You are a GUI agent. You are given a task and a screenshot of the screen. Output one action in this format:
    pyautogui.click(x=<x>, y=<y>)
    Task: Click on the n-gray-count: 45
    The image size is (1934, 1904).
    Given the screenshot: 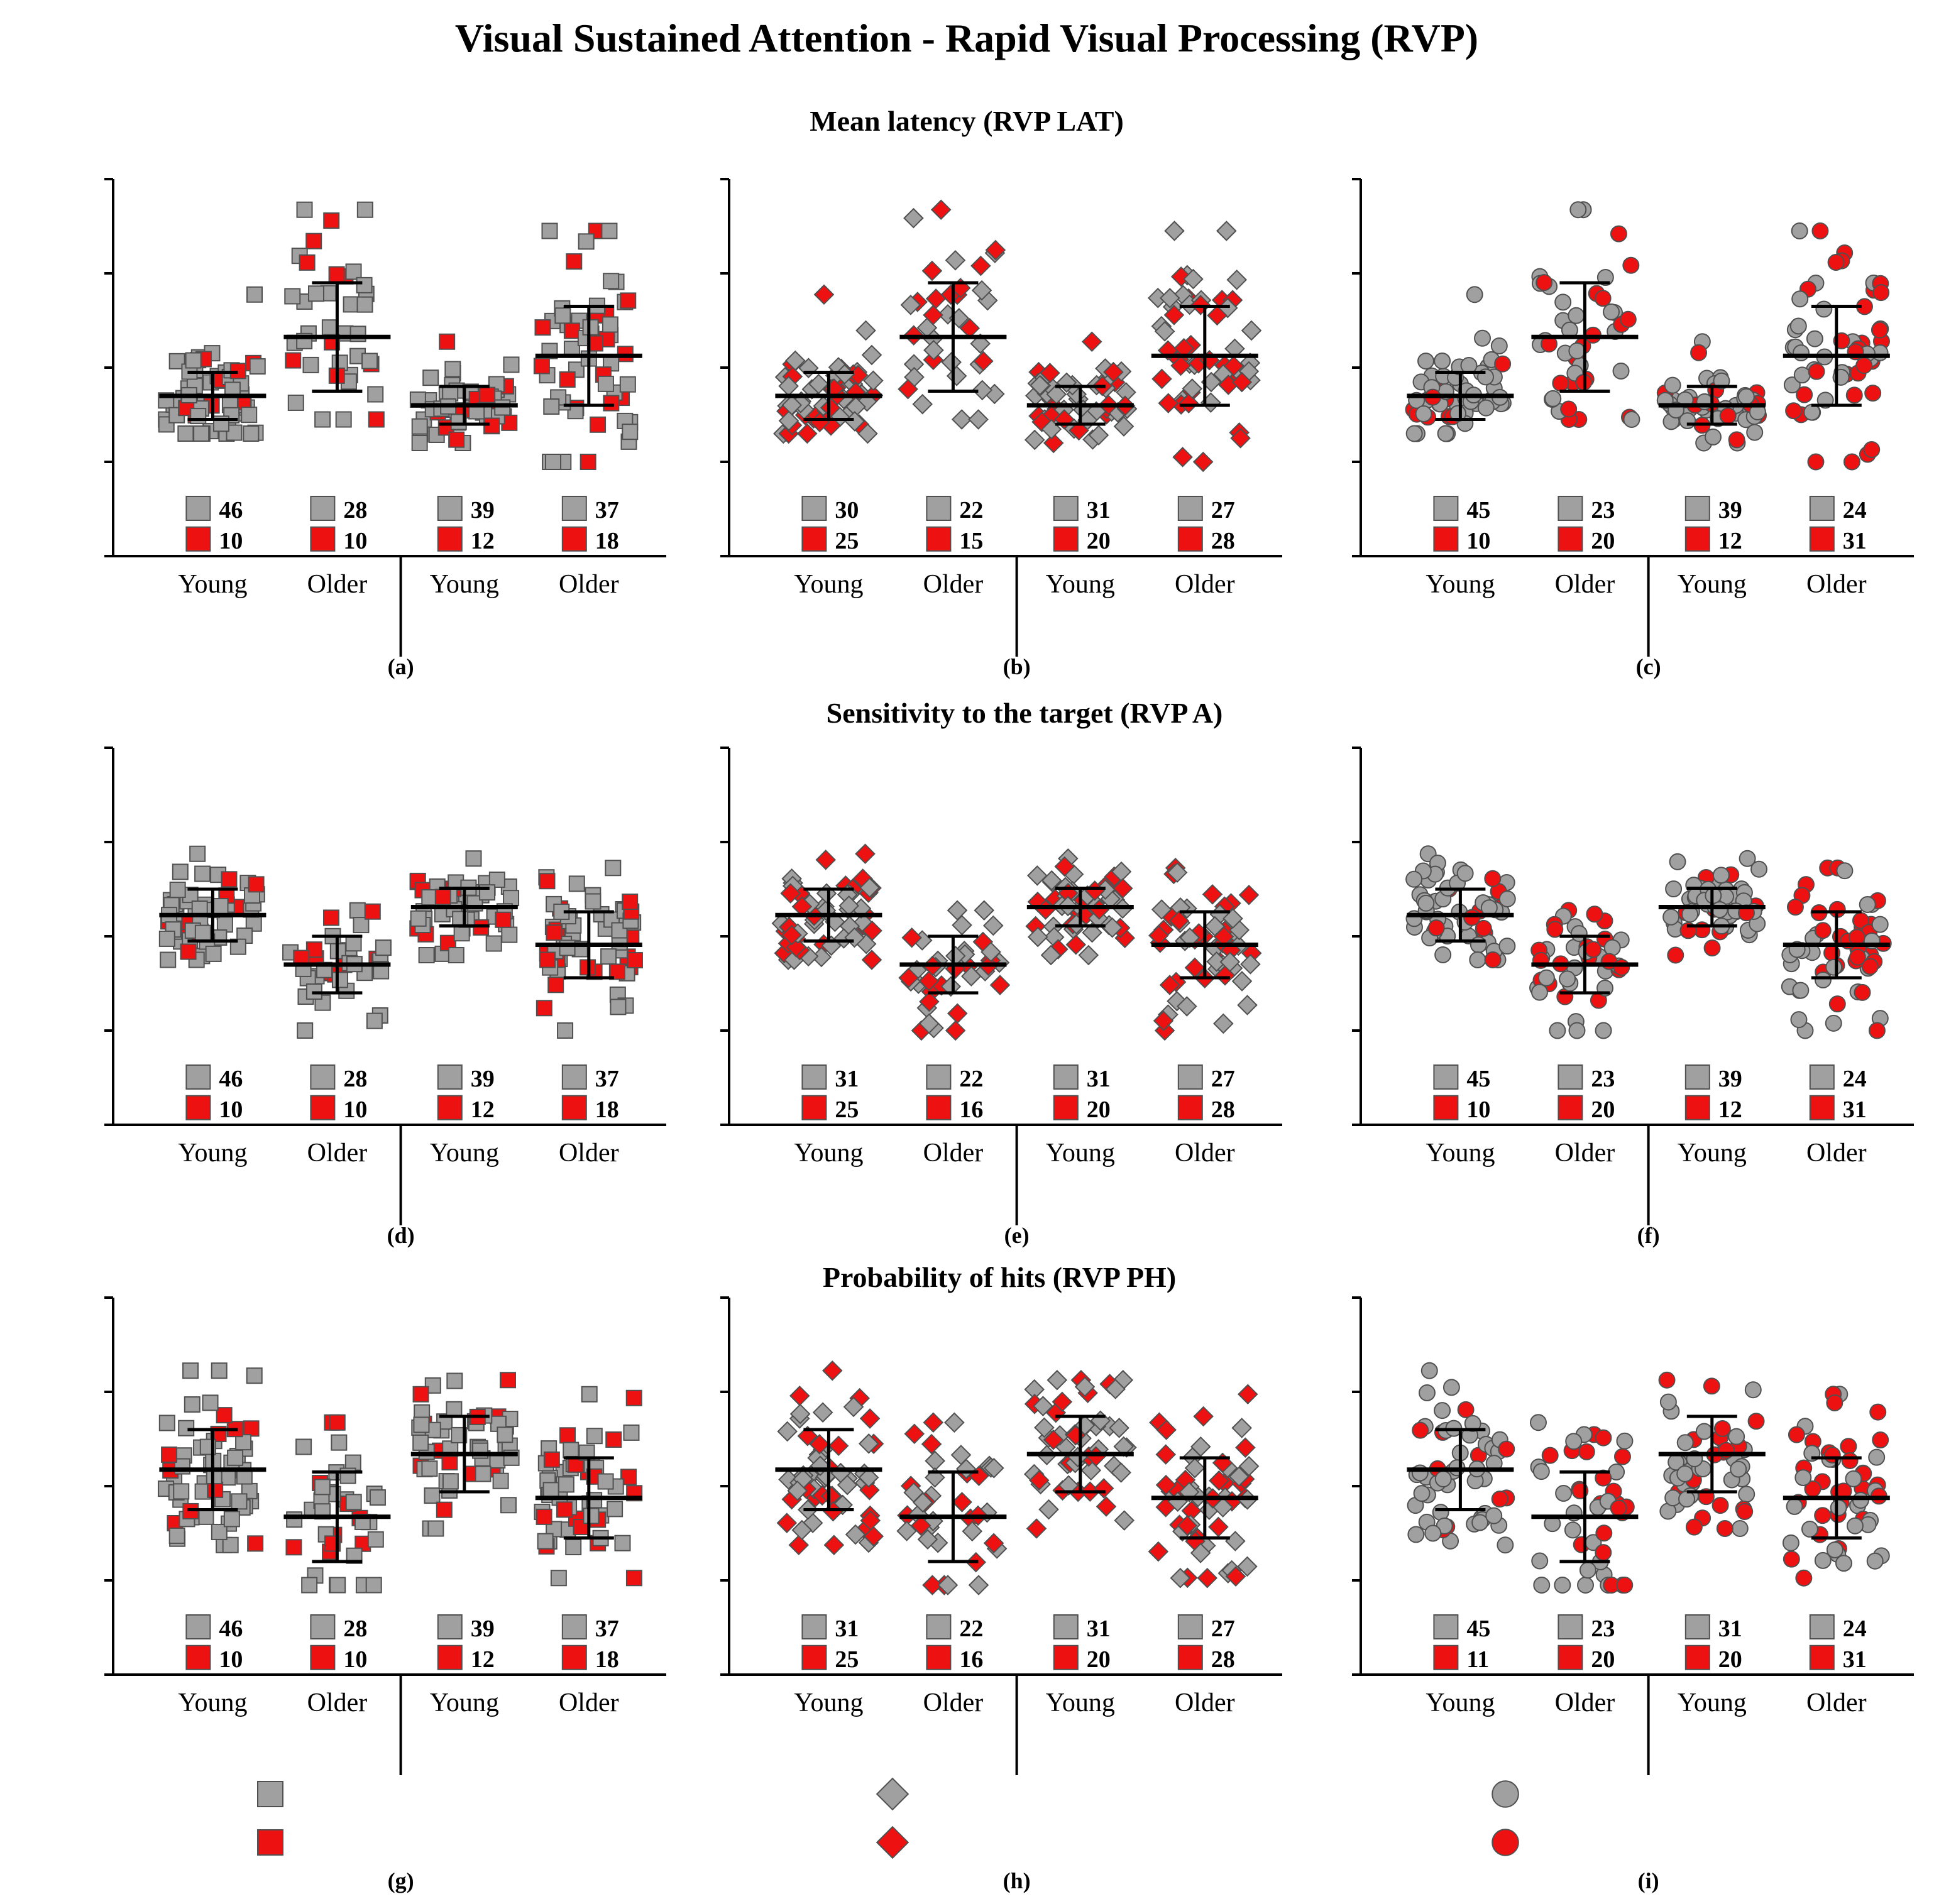 What is the action you would take?
    pyautogui.click(x=1478, y=510)
    